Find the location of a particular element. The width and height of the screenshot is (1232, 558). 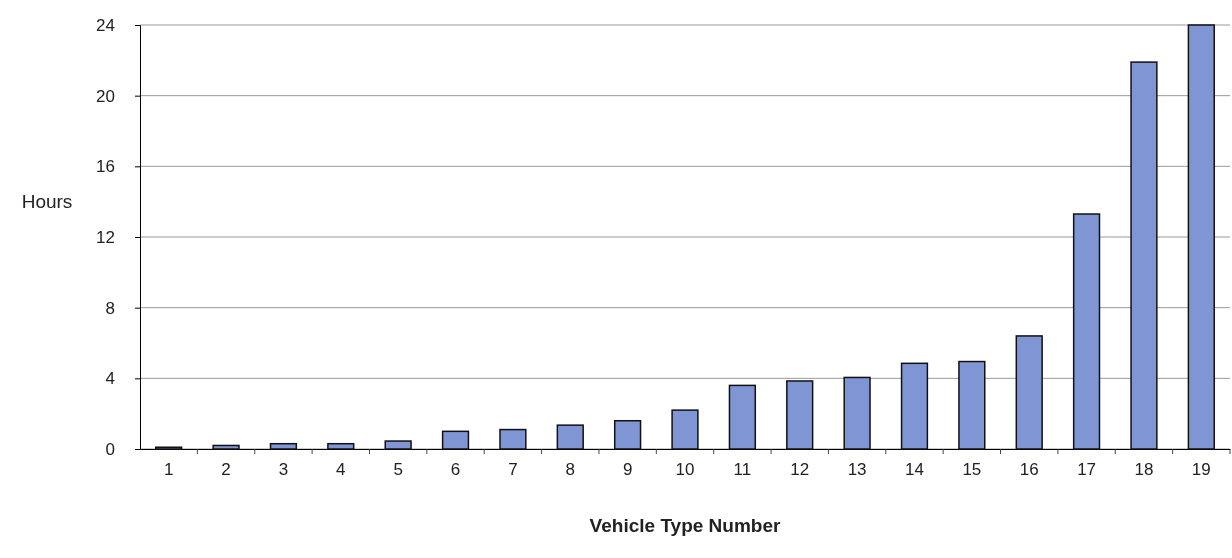

x-axis-title: Vehicle Type Number is located at coordinates (685, 525).